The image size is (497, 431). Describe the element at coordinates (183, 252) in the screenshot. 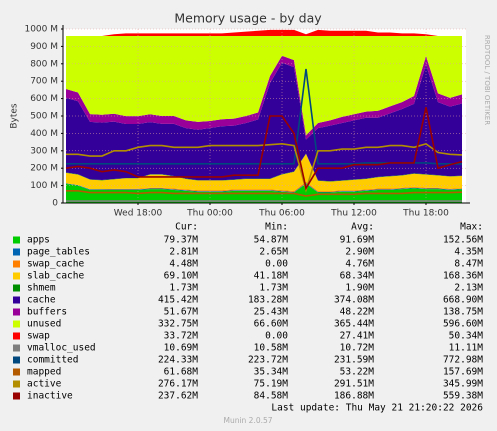

I see `stats-value: 2.81M` at that location.